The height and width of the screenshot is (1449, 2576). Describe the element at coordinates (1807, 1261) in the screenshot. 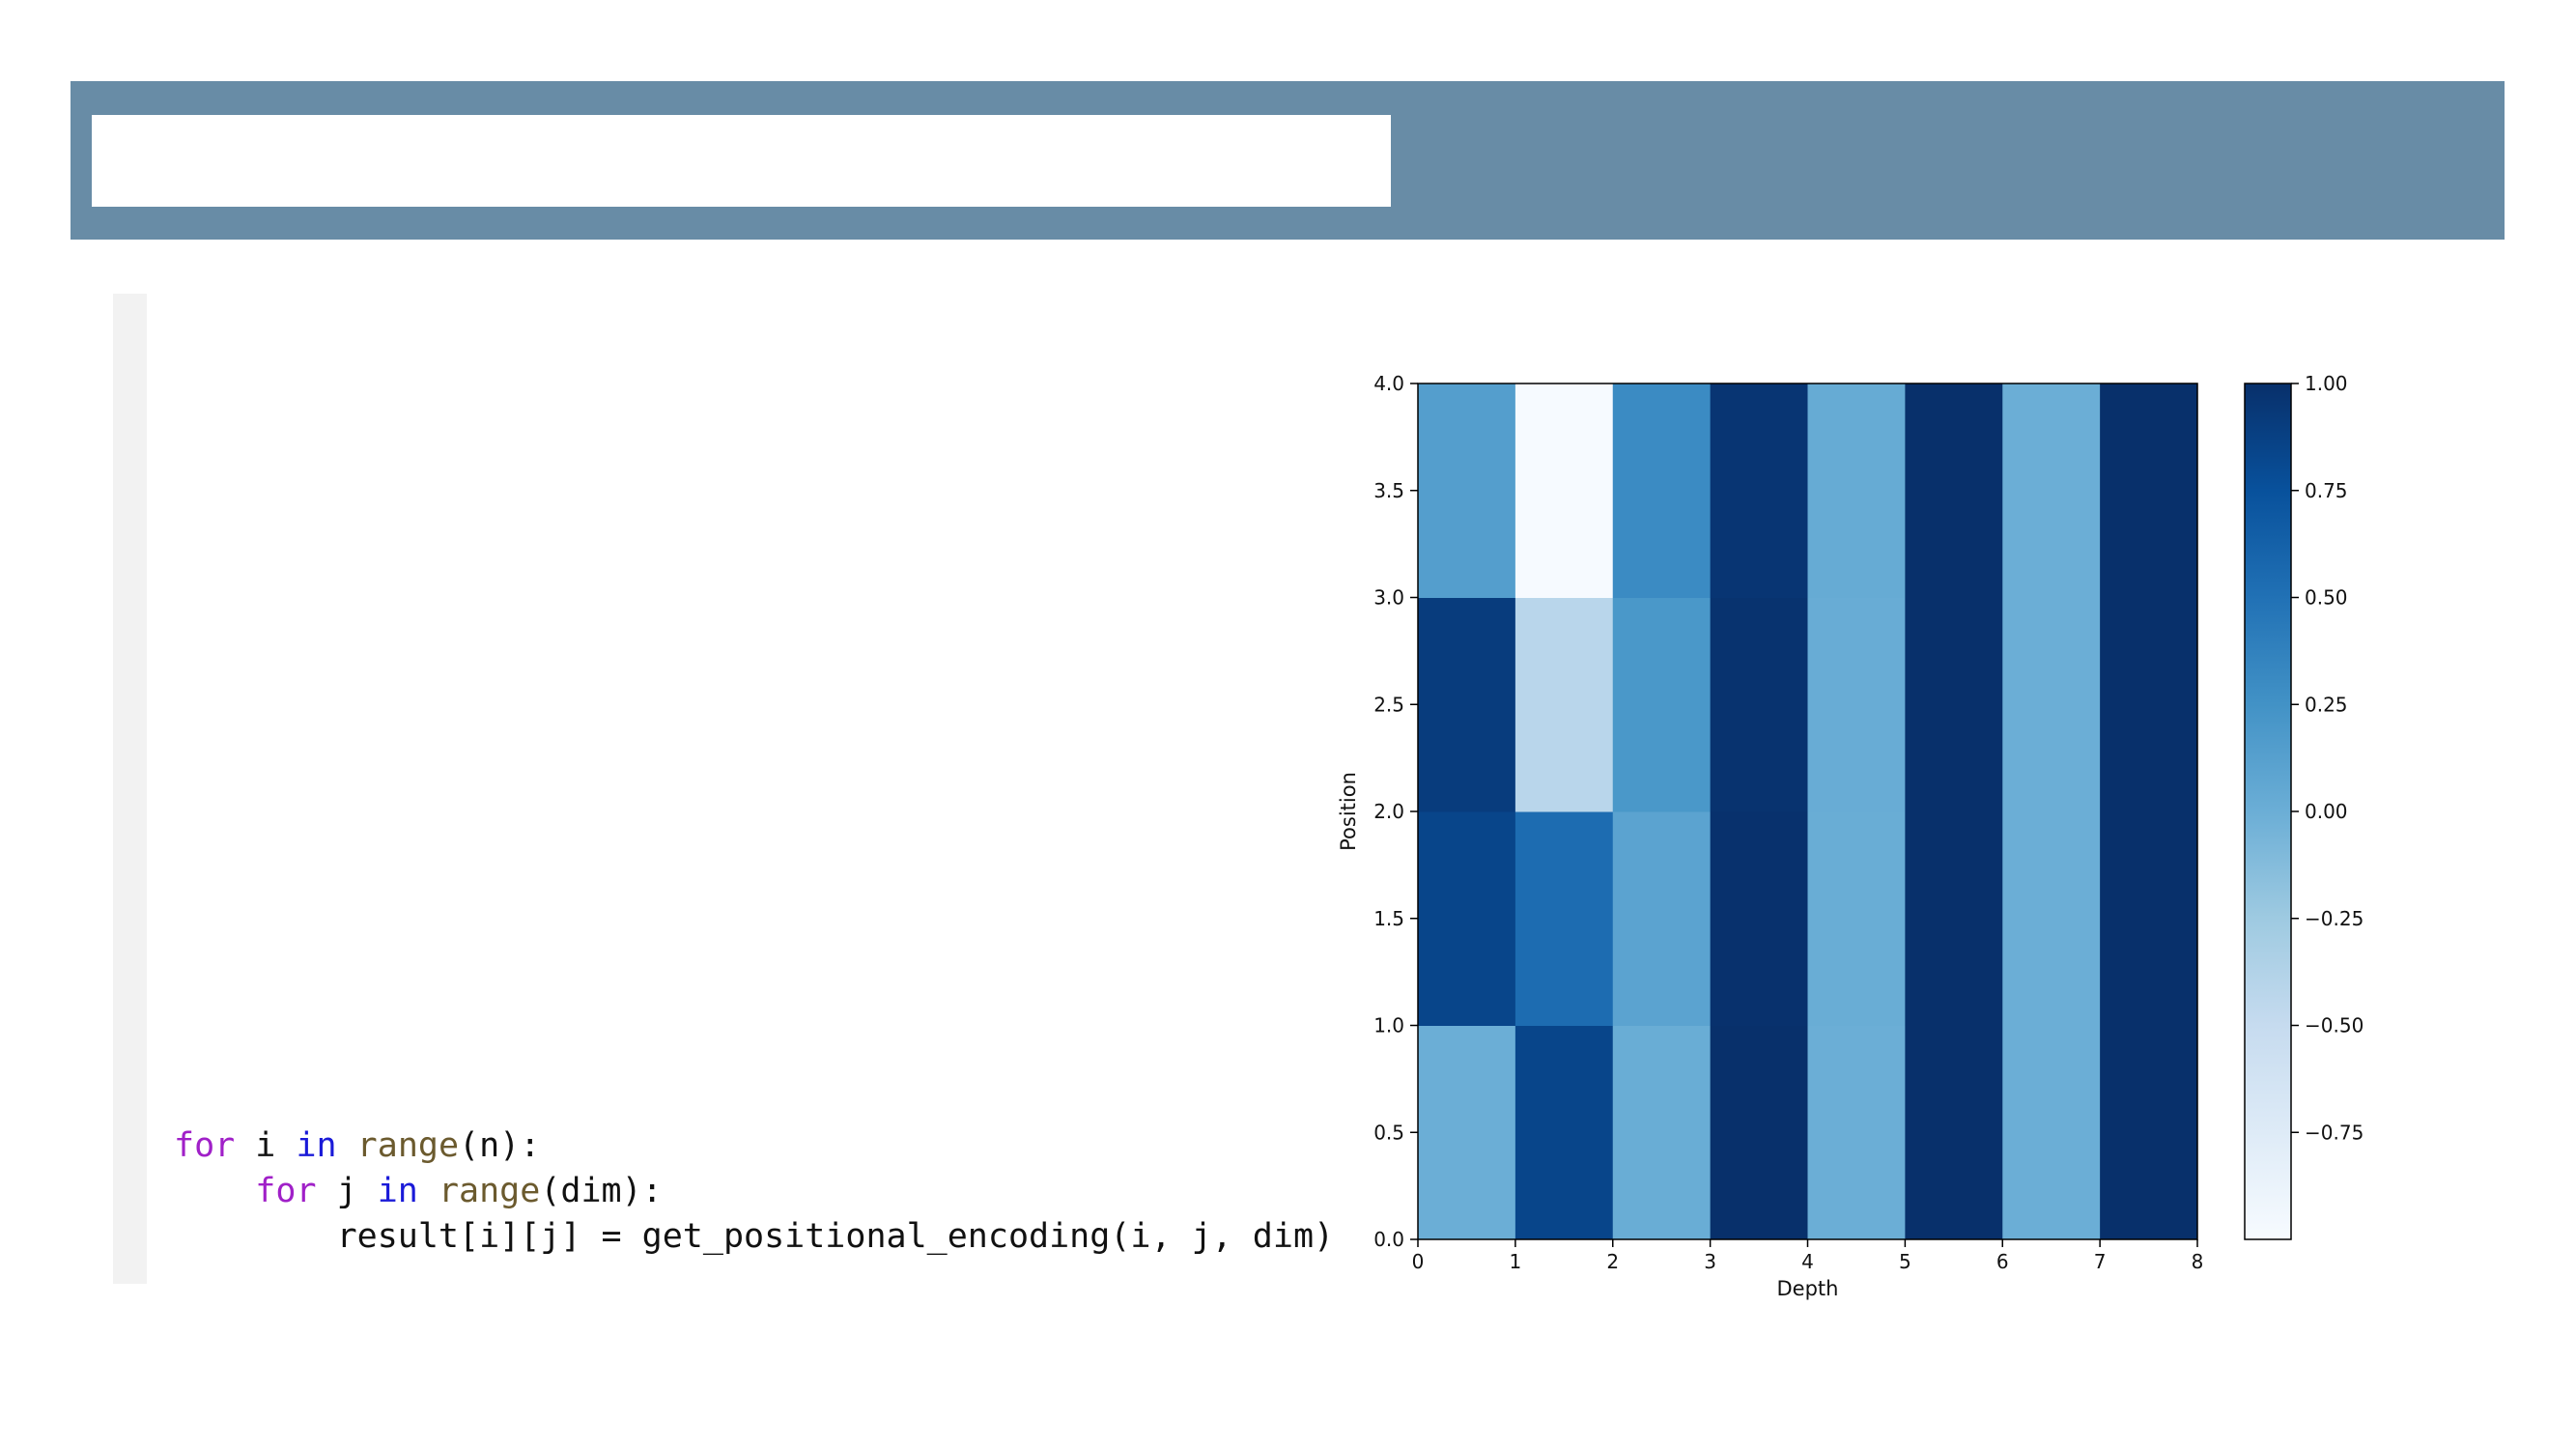

I see `x-tick-label: 4` at that location.